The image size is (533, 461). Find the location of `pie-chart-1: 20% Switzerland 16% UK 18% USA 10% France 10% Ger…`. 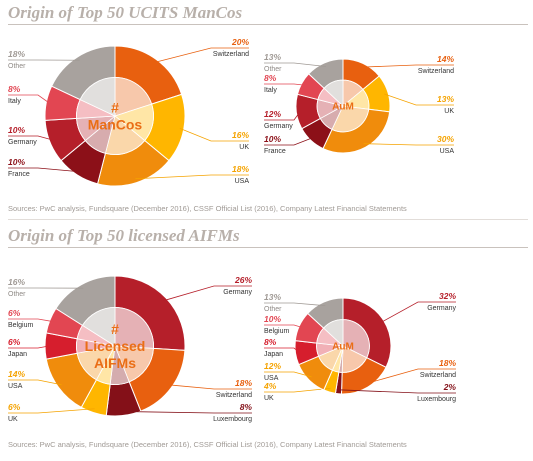

pie-chart-1: 20% Switzerland 16% UK 18% USA 10% France 10% Ger… is located at coordinates (129, 112).